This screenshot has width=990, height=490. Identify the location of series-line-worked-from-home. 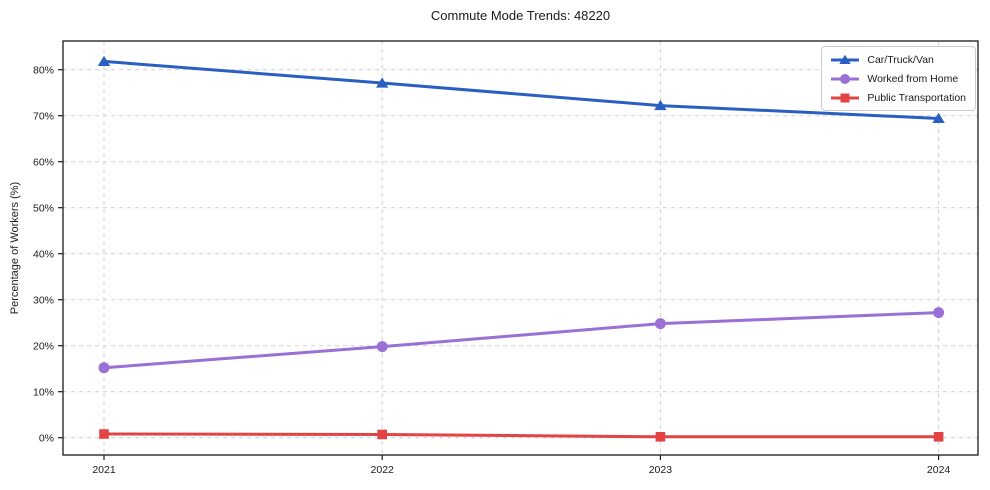
(521, 340).